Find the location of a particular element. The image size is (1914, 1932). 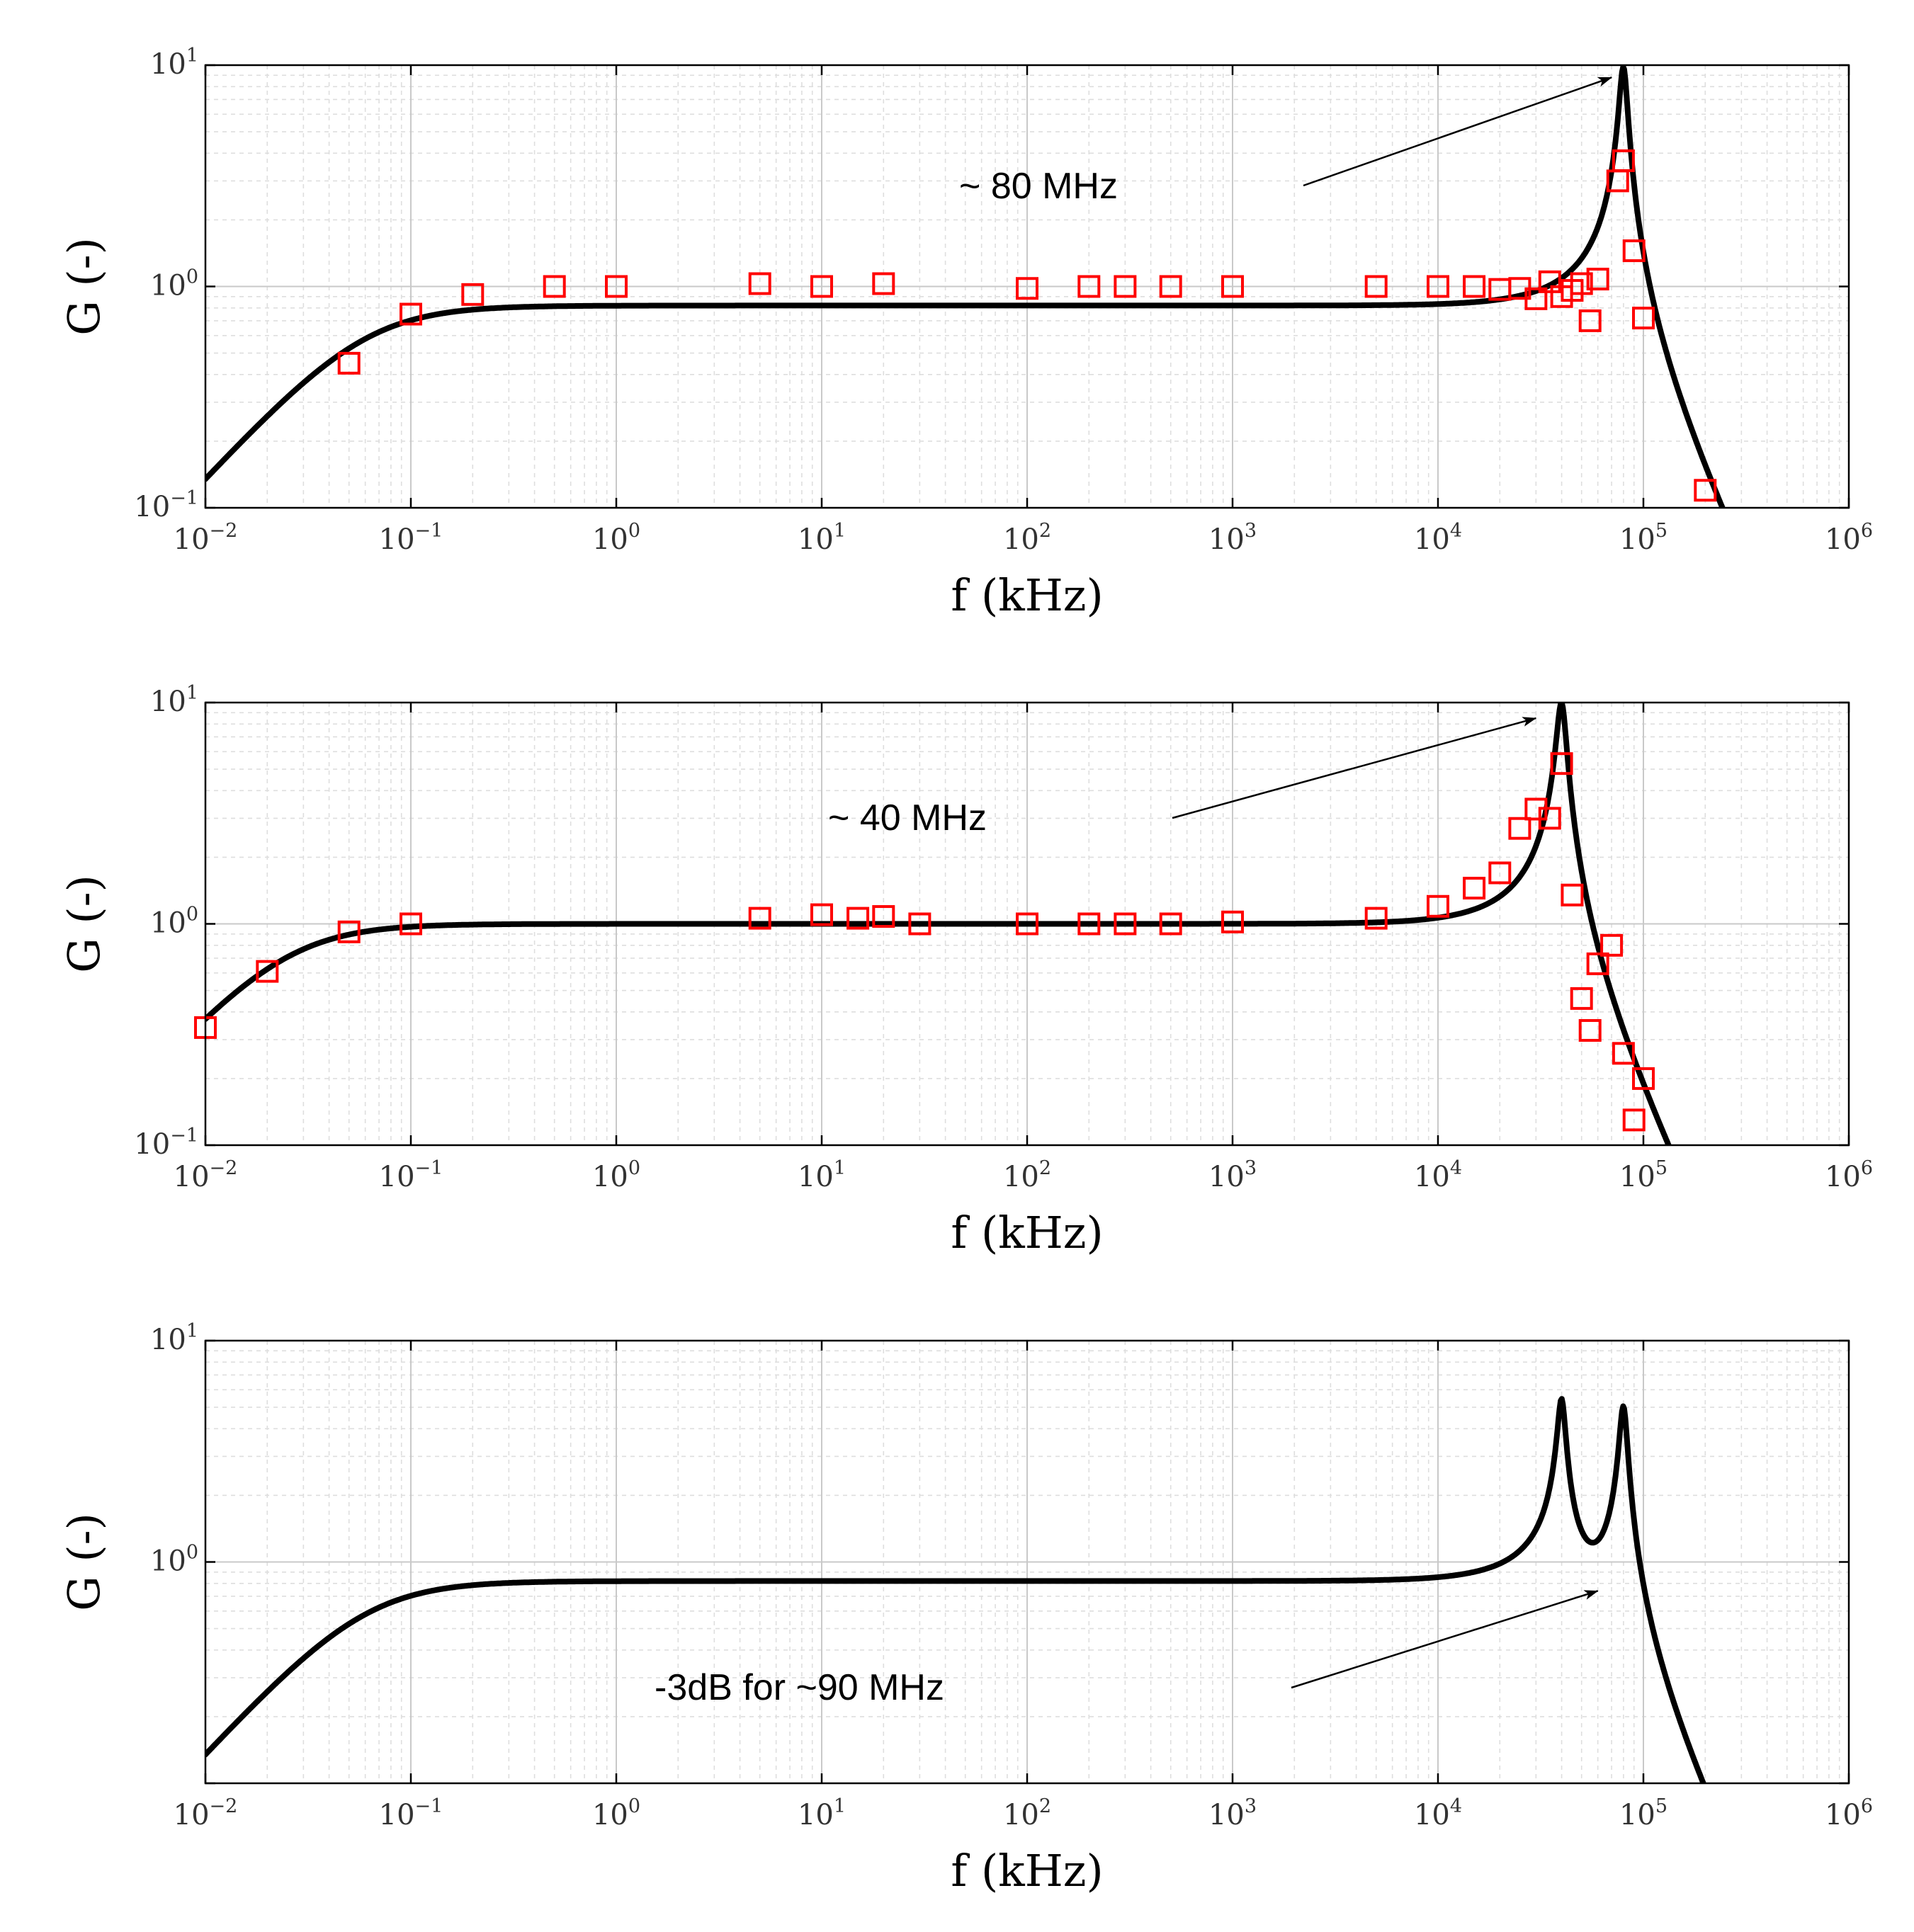

annotation: ~ 40 MHz is located at coordinates (1183, 778).